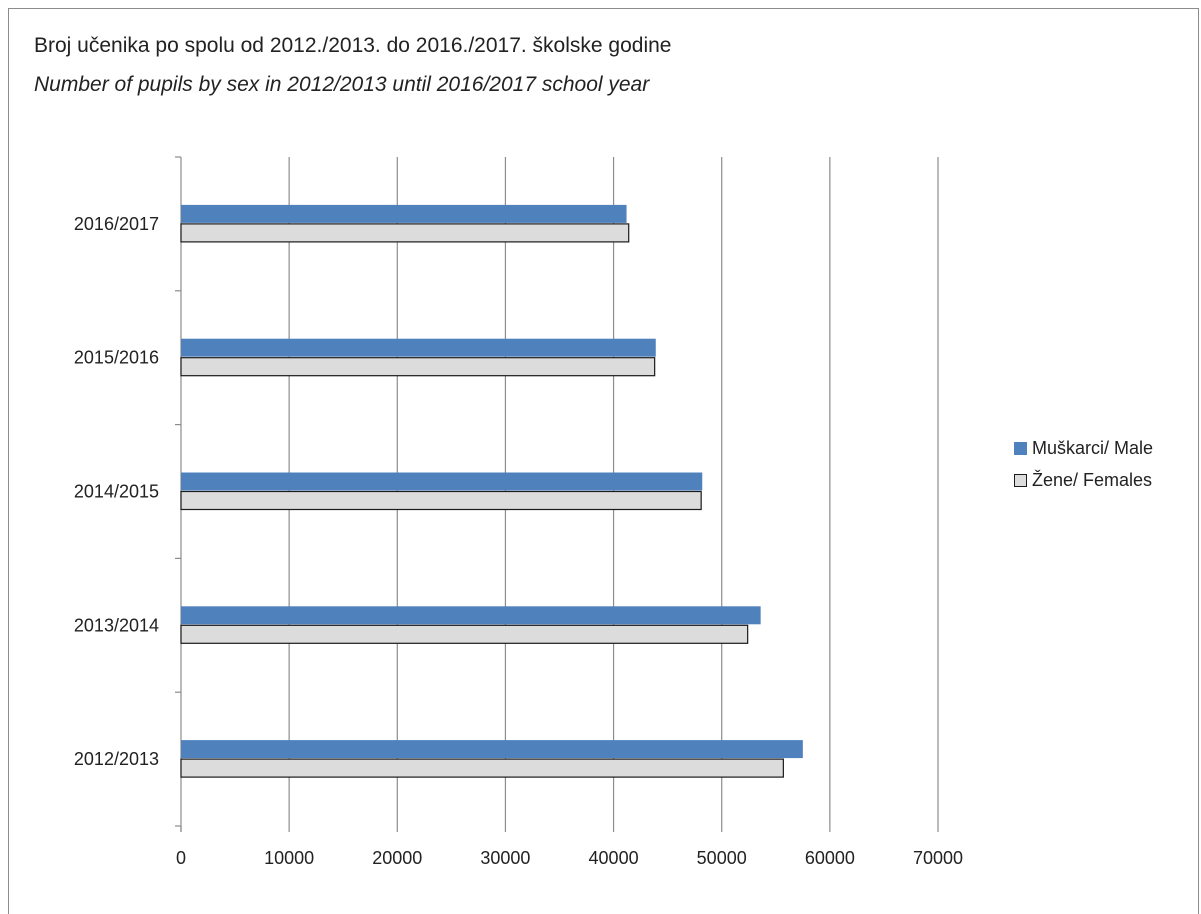  Describe the element at coordinates (830, 858) in the screenshot. I see `x-tick-label: 60000` at that location.